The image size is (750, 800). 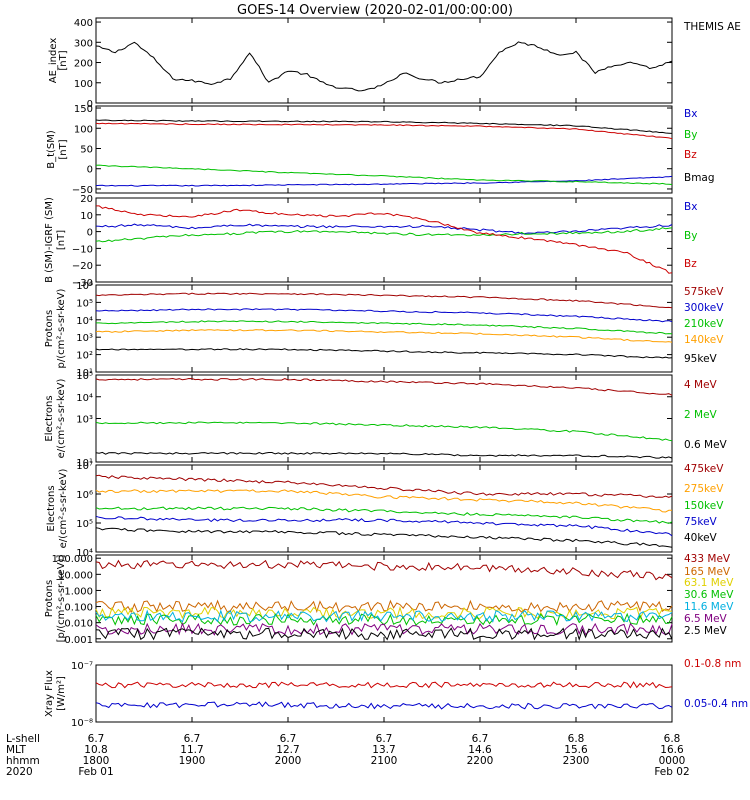 I want to click on y-tick-label: 200, so click(x=83, y=64).